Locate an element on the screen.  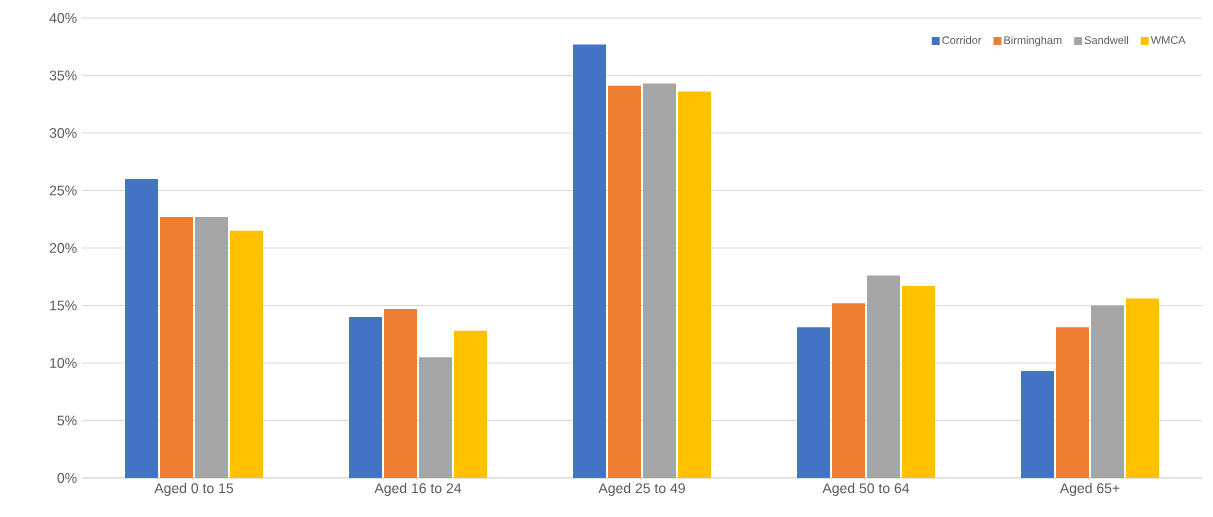
y-tick-label: 5% is located at coordinates (67, 420).